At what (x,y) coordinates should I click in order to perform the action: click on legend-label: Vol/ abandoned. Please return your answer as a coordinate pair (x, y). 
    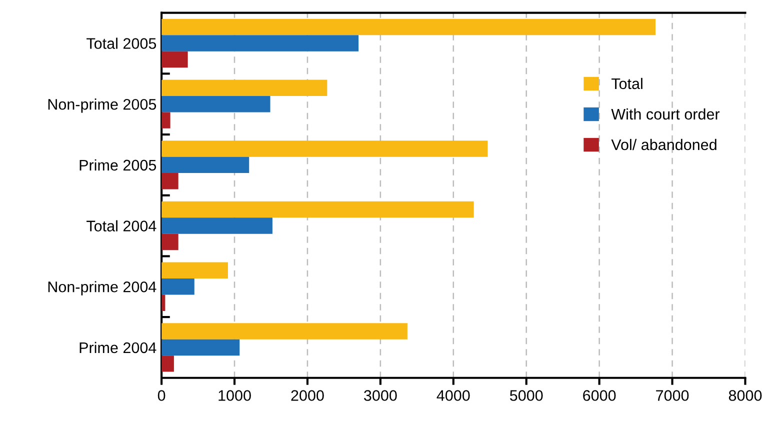
    Looking at the image, I should click on (663, 144).